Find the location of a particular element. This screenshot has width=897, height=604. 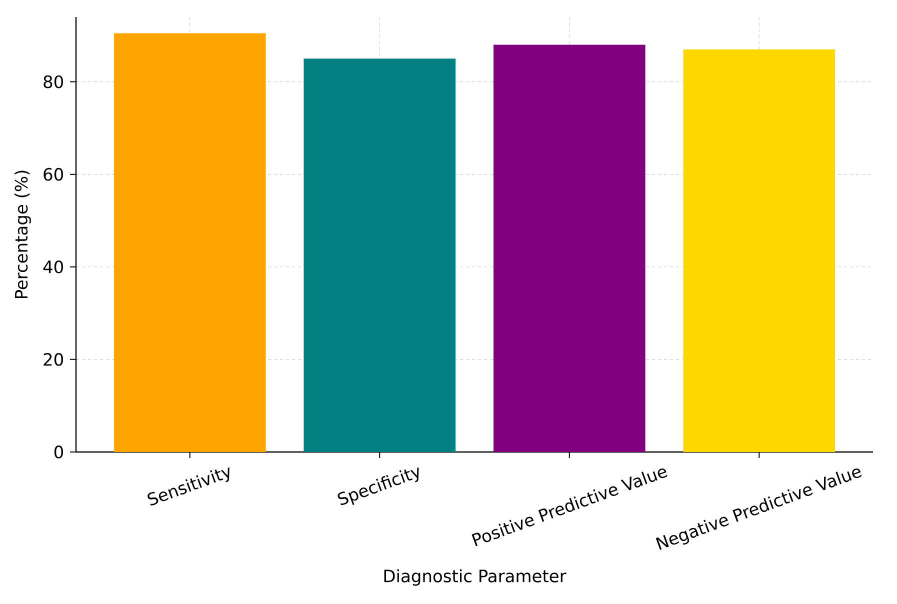

x-axis-title: Diagnostic Parameter is located at coordinates (475, 577).